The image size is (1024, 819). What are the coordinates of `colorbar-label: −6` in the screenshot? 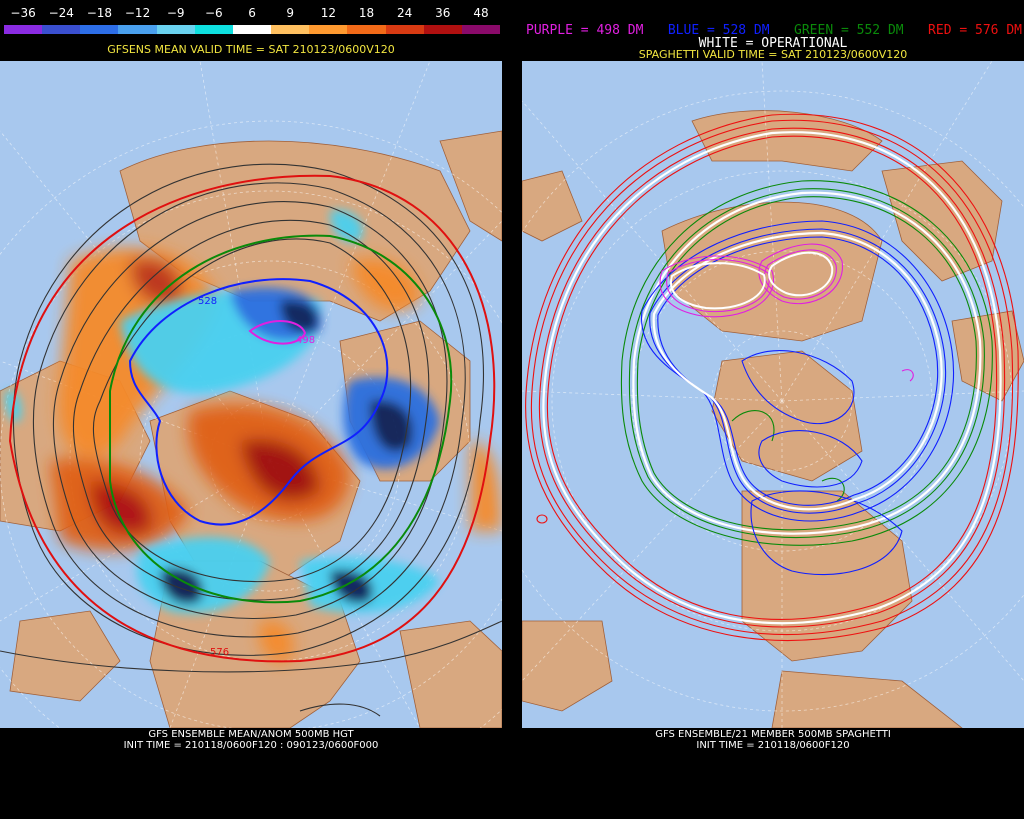 It's located at (214, 13).